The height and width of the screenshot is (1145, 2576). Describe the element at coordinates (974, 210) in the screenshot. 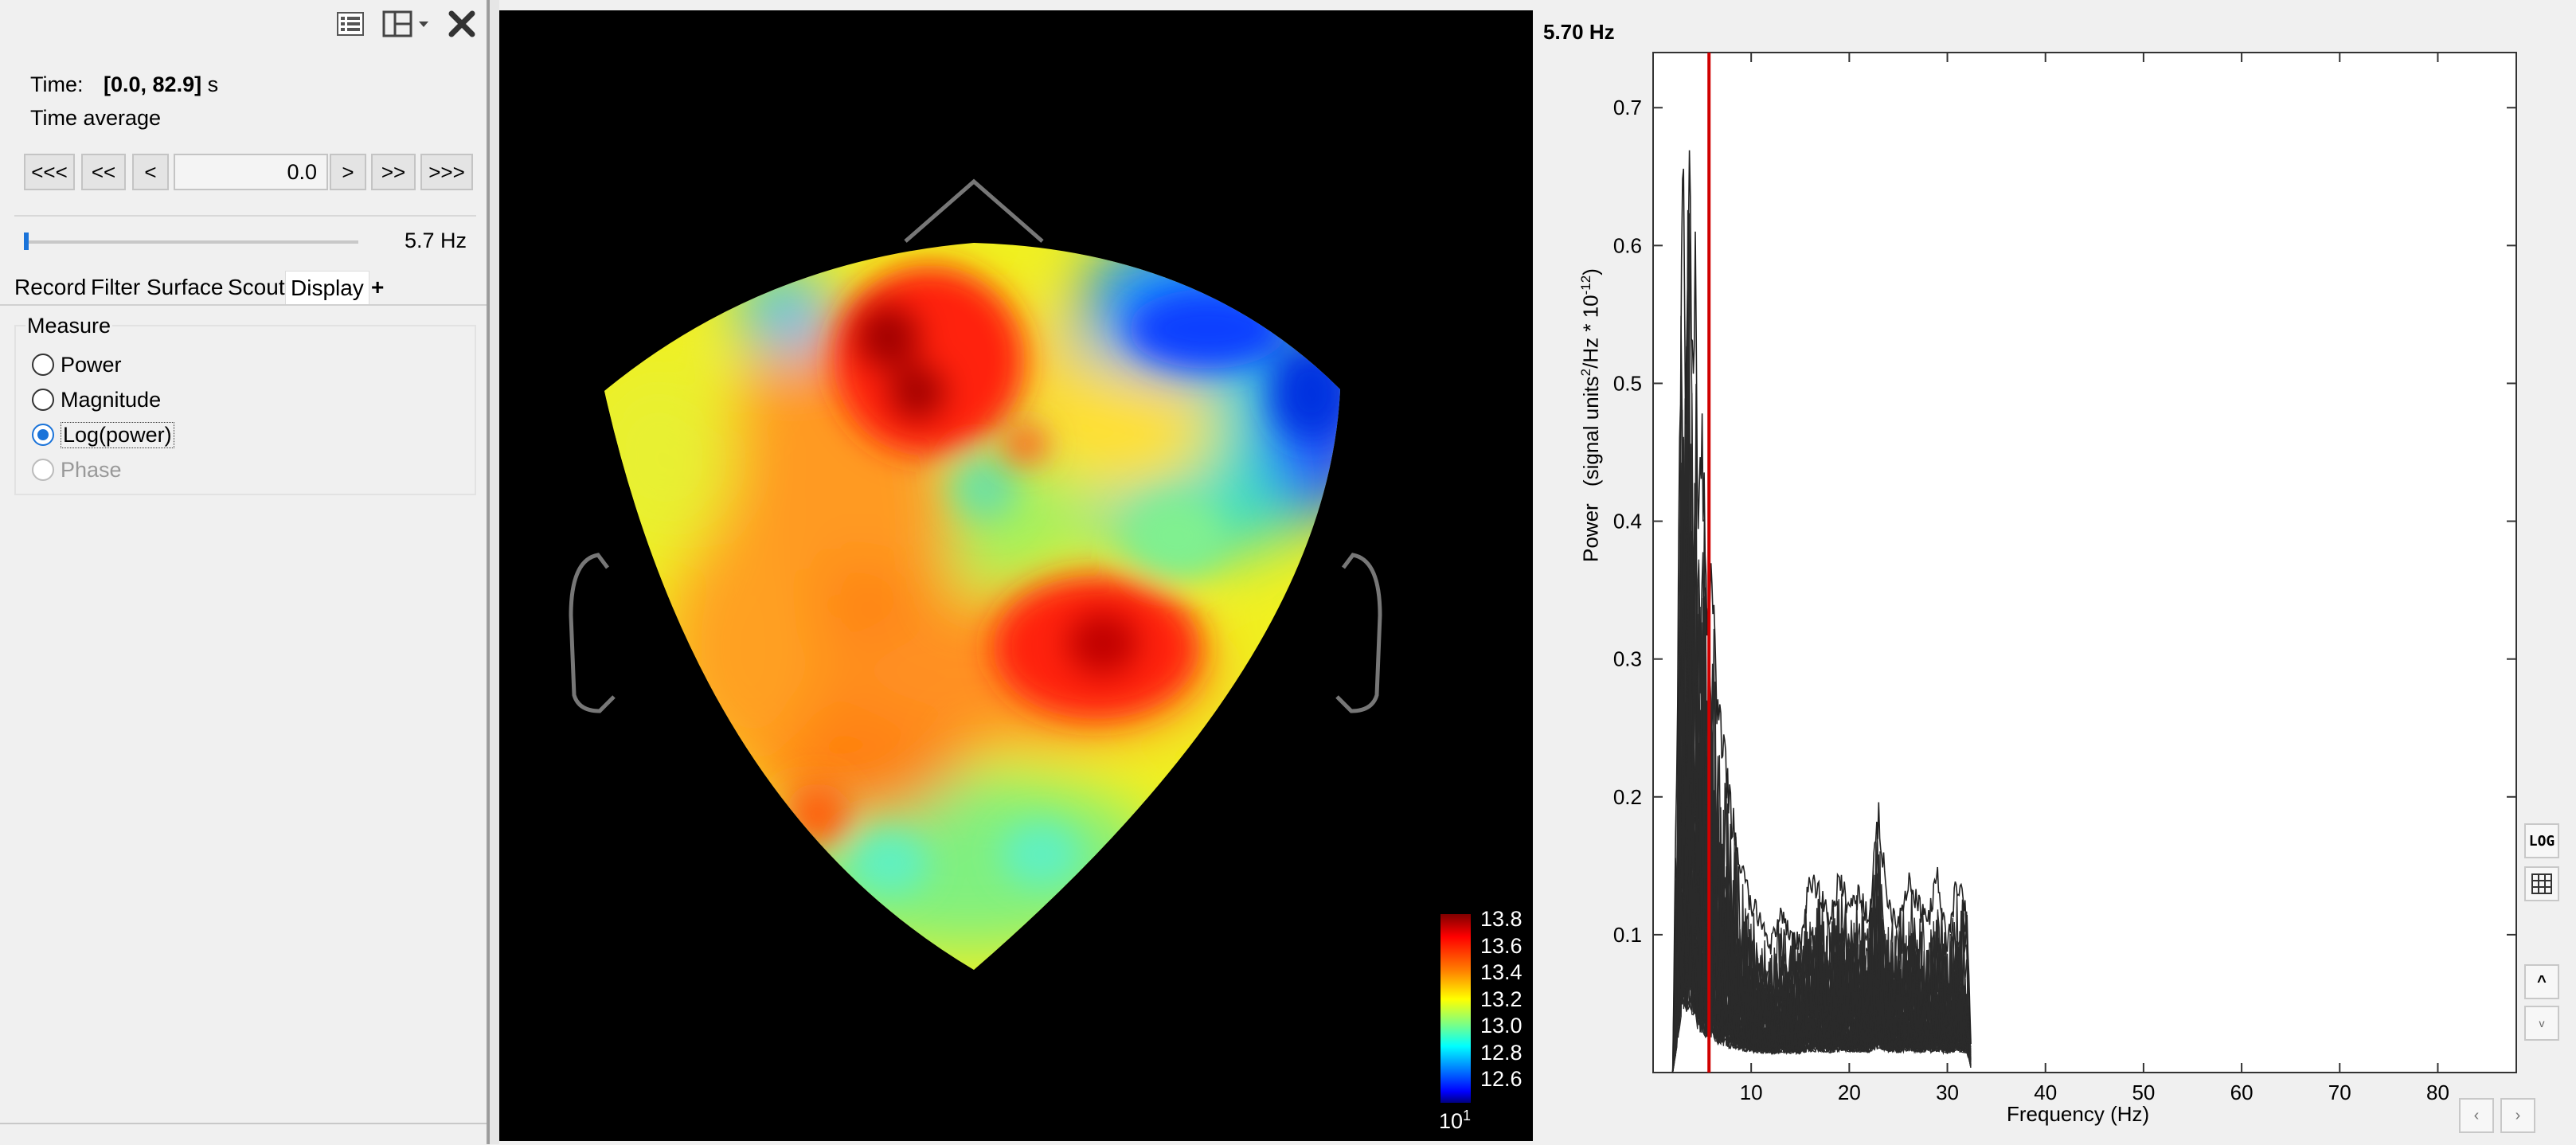

I see `nose-icon` at that location.